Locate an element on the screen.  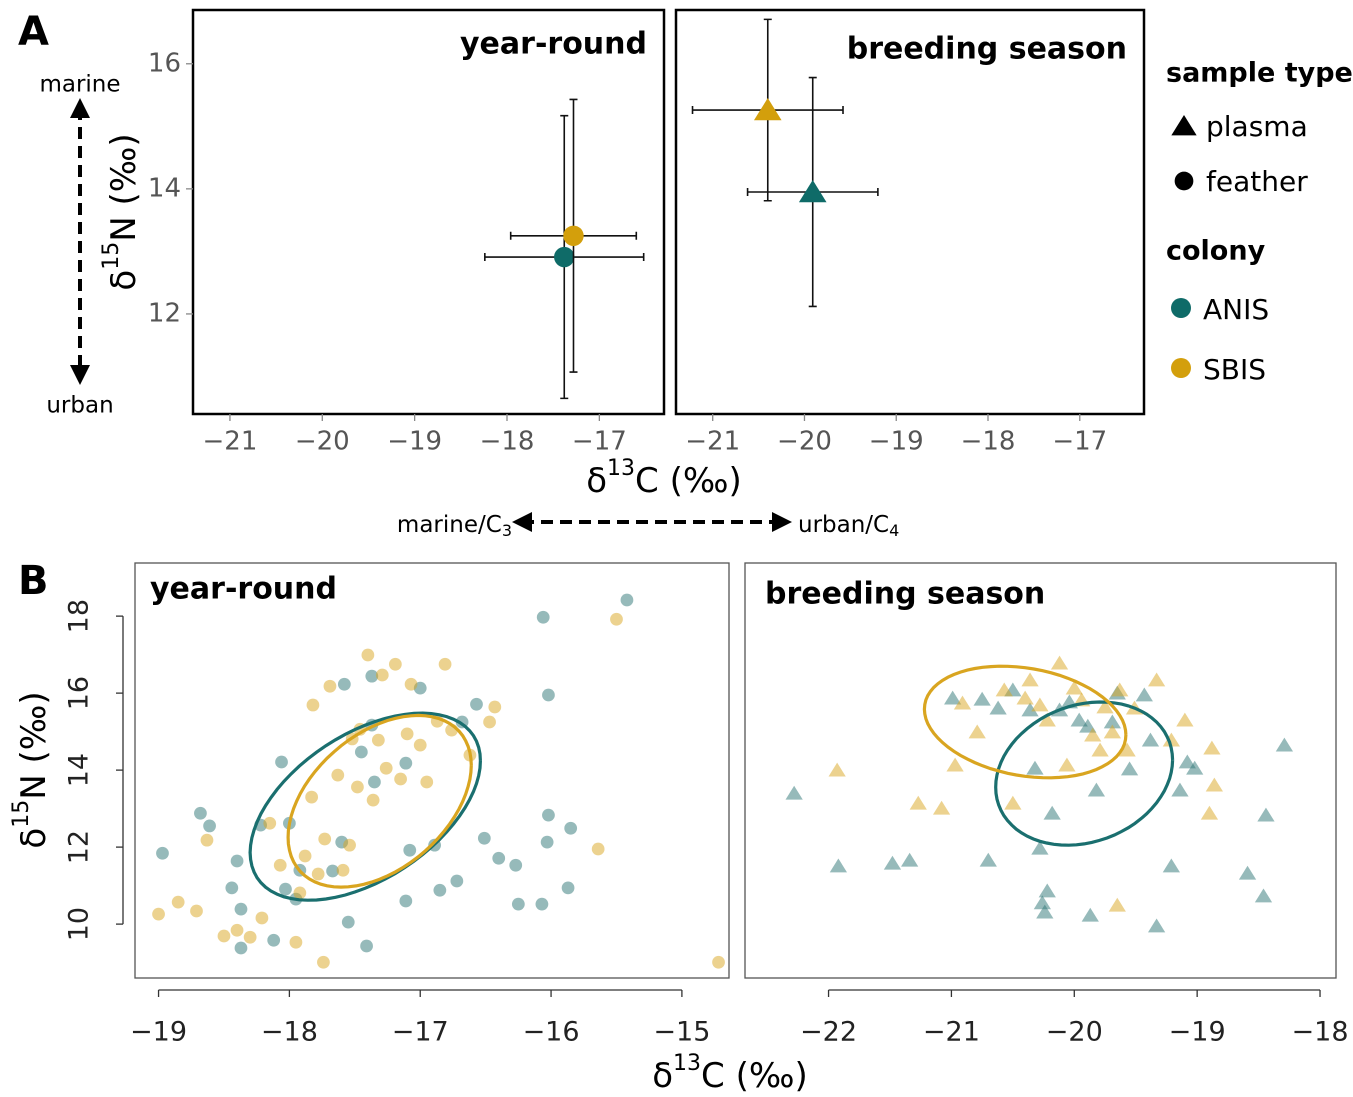
ellipse is located at coordinates (365, 806).